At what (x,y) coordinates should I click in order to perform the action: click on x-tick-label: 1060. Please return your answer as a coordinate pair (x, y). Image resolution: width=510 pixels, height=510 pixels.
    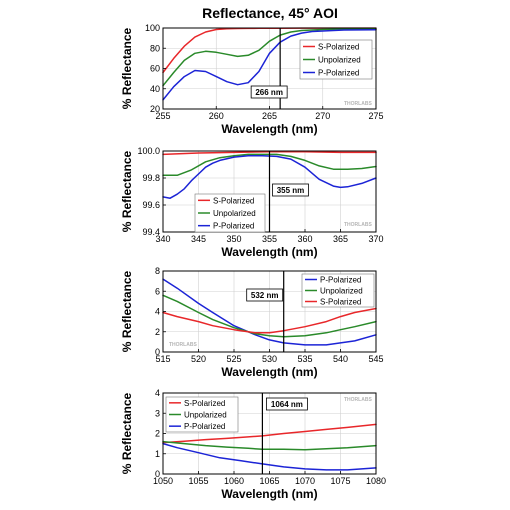
    Looking at the image, I should click on (234, 481).